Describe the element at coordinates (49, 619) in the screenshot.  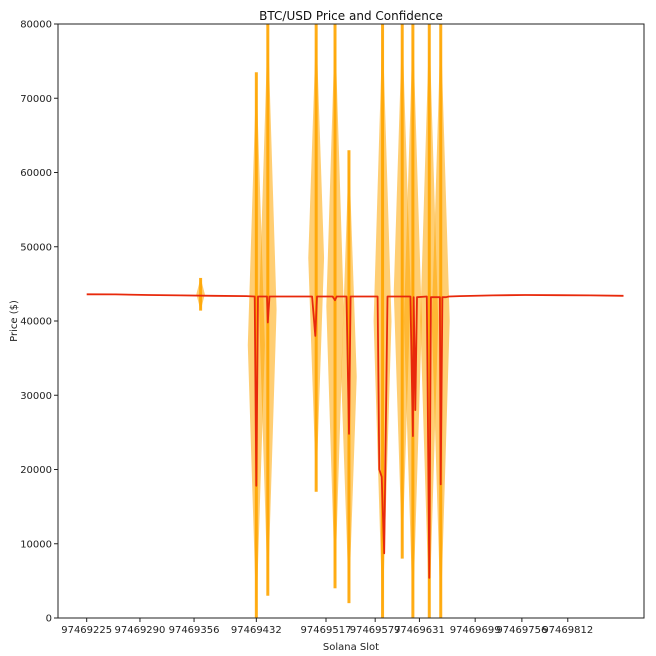
I see `y-tick-label: 0` at that location.